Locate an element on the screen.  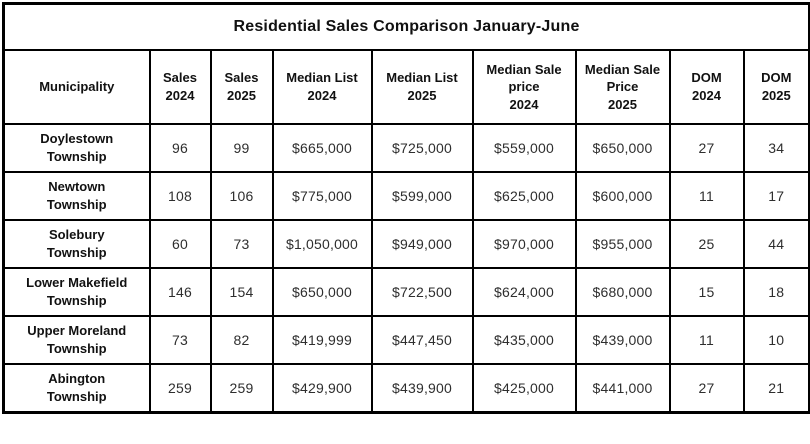
col-header-median-sale-2024: Median Sale price 2024 is located at coordinates (524, 87).